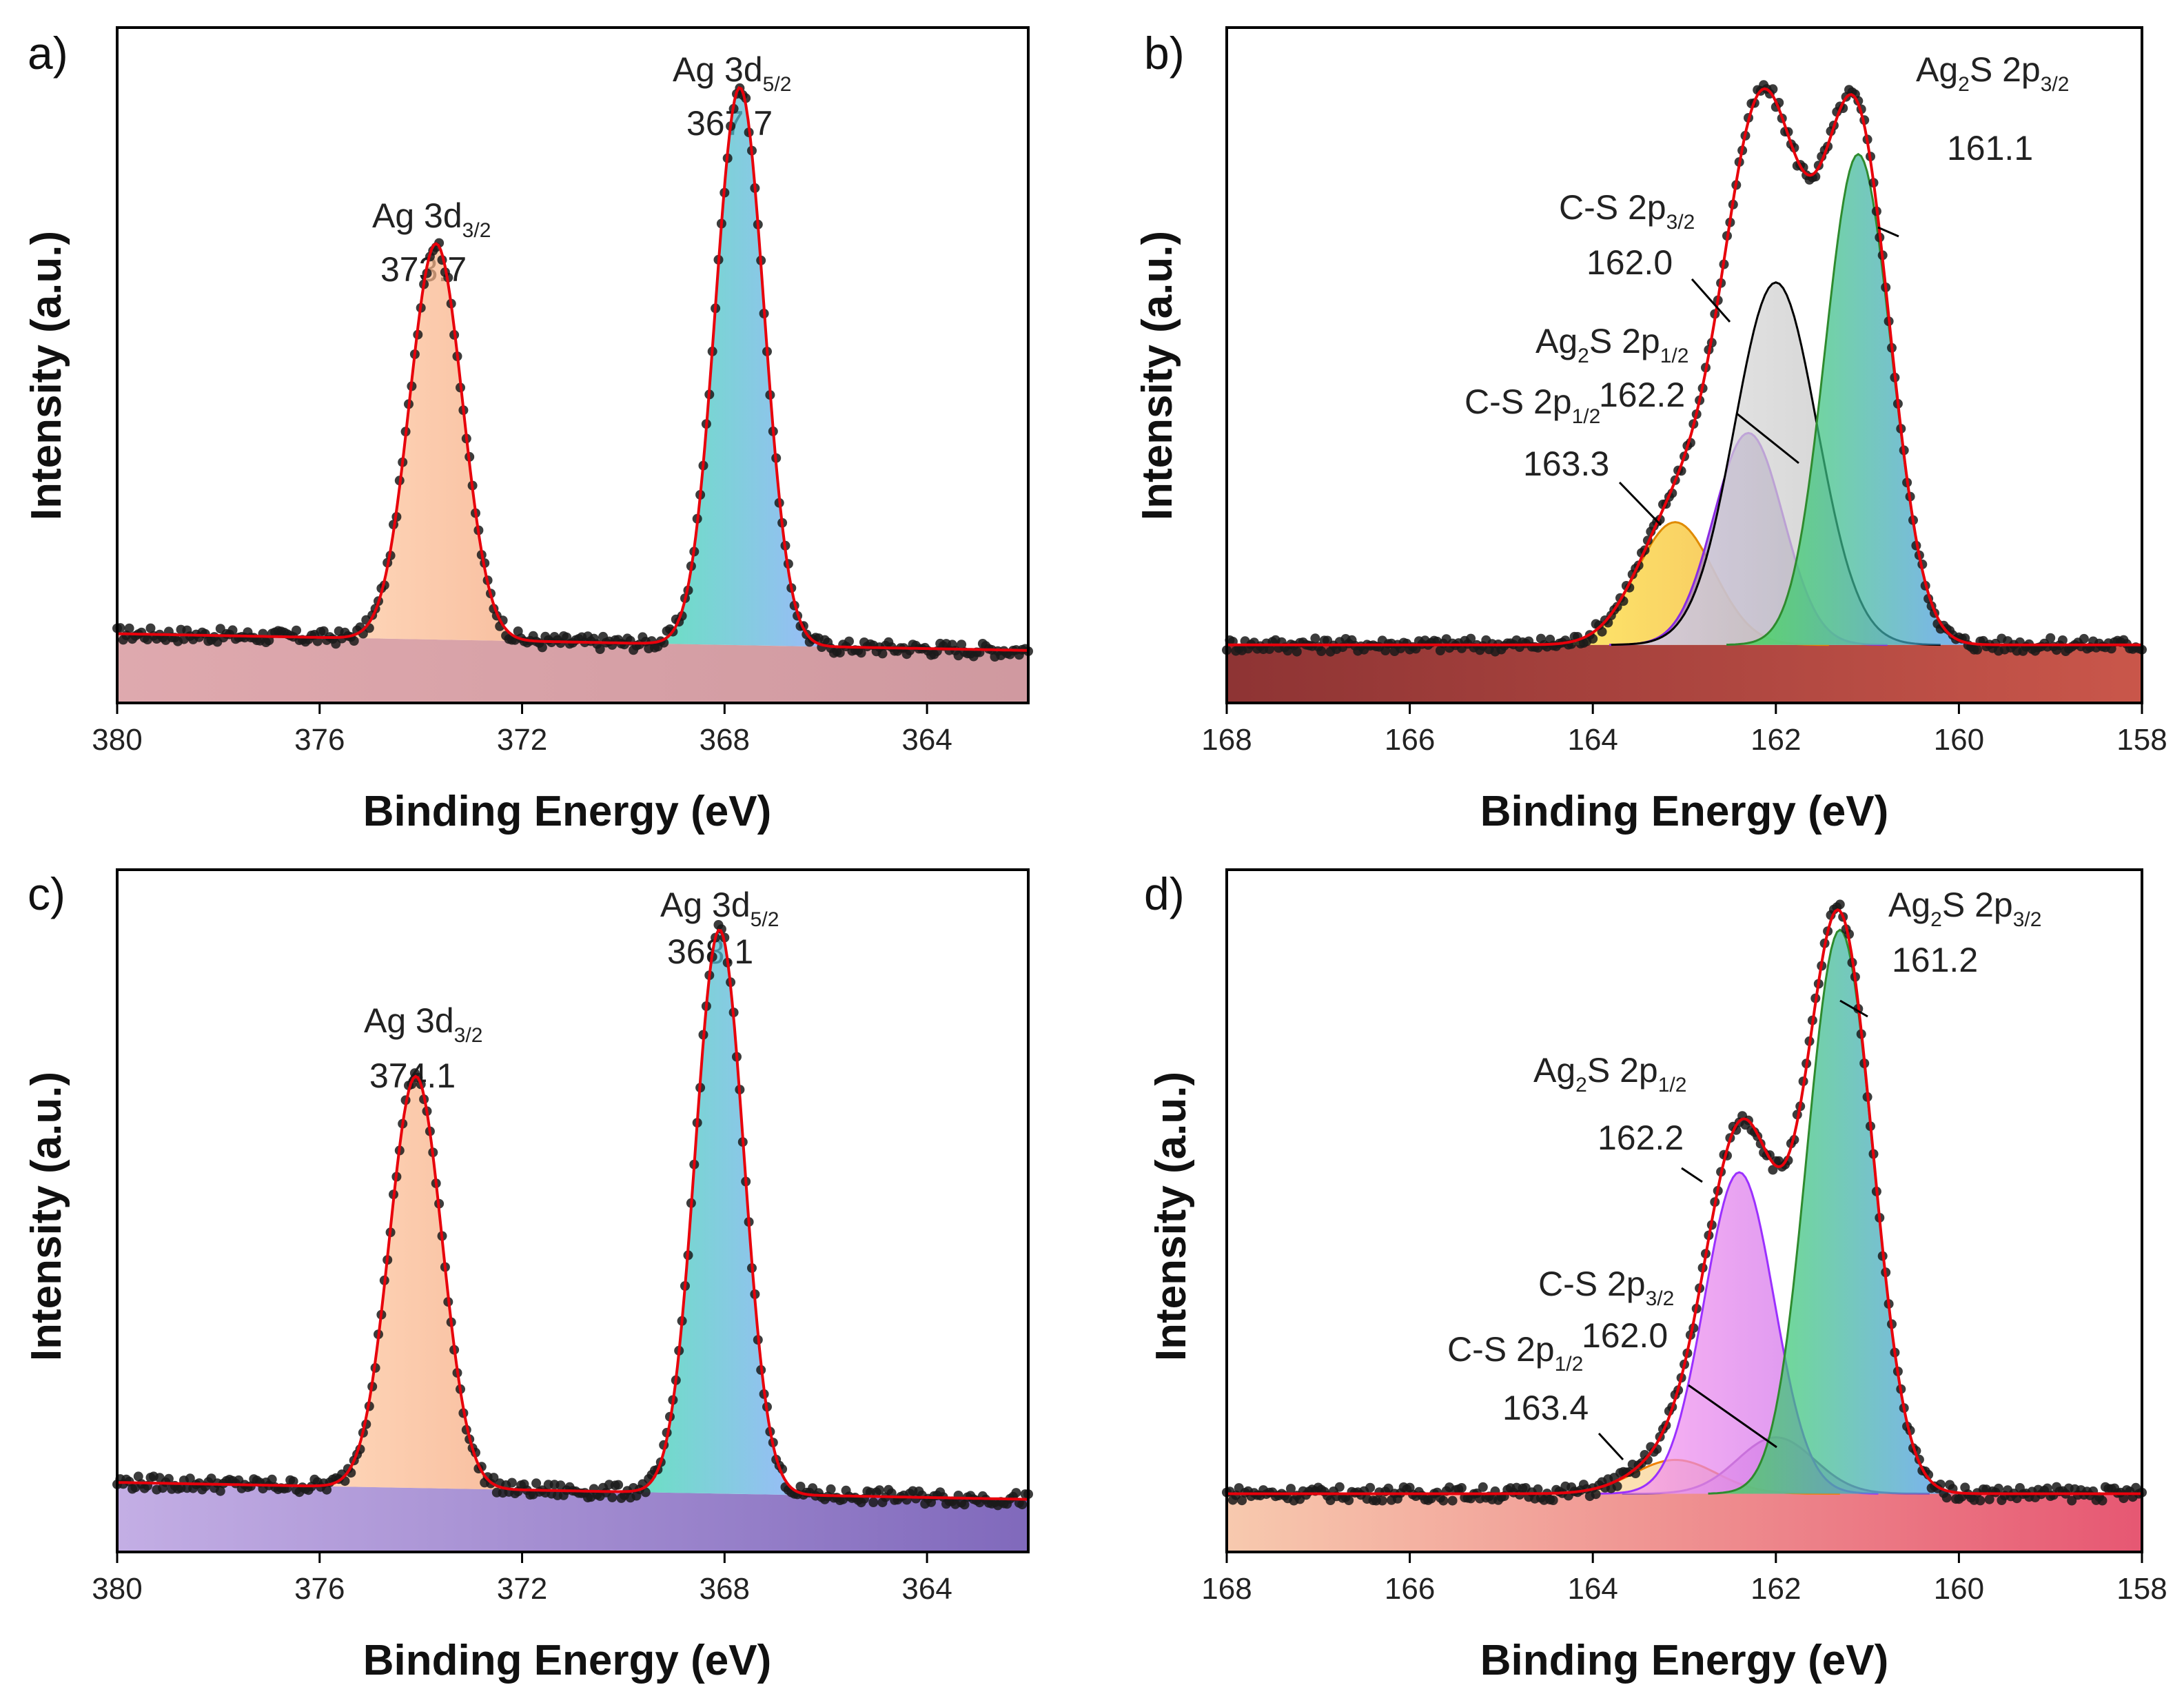  What do you see at coordinates (1625, 1335) in the screenshot?
I see `ann-d-2-value: 162.0` at bounding box center [1625, 1335].